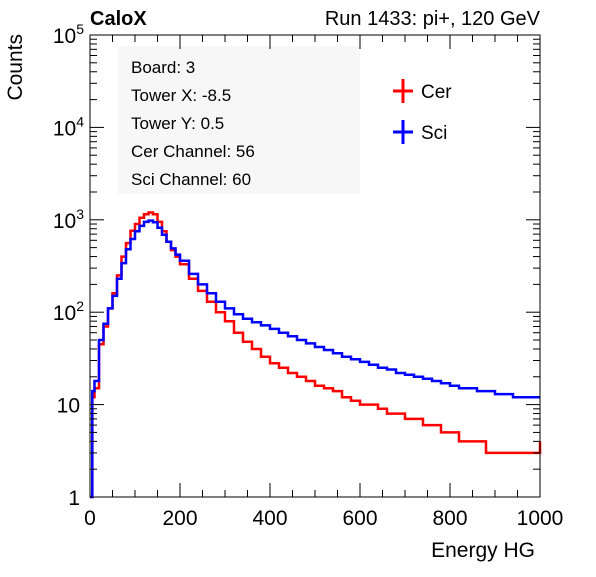 Image resolution: width=596 pixels, height=577 pixels. What do you see at coordinates (269, 518) in the screenshot?
I see `x-tick-label: 400` at bounding box center [269, 518].